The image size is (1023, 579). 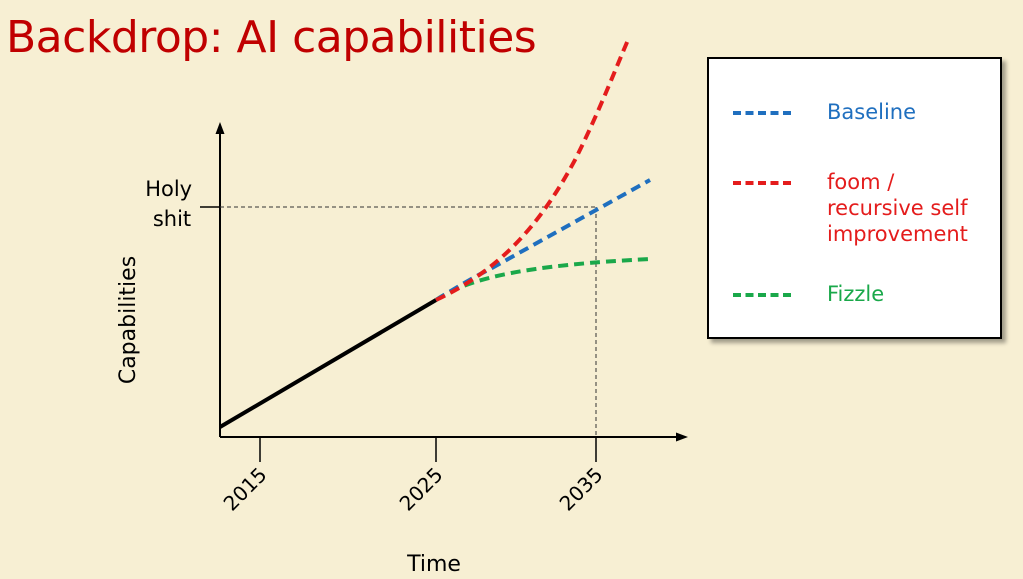 What do you see at coordinates (762, 113) in the screenshot?
I see `legend-swatch-baseline` at bounding box center [762, 113].